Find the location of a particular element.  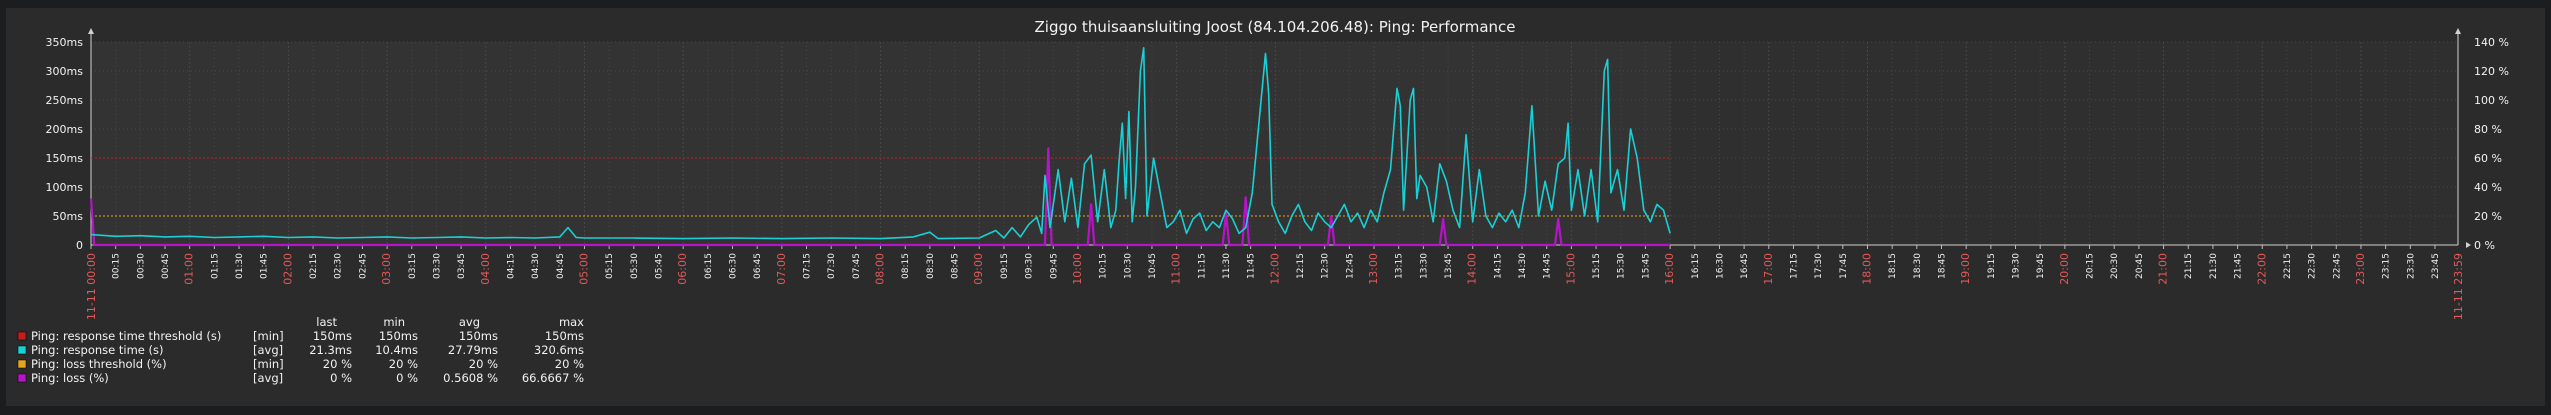

x-tick-label: 06:45 is located at coordinates (758, 266).